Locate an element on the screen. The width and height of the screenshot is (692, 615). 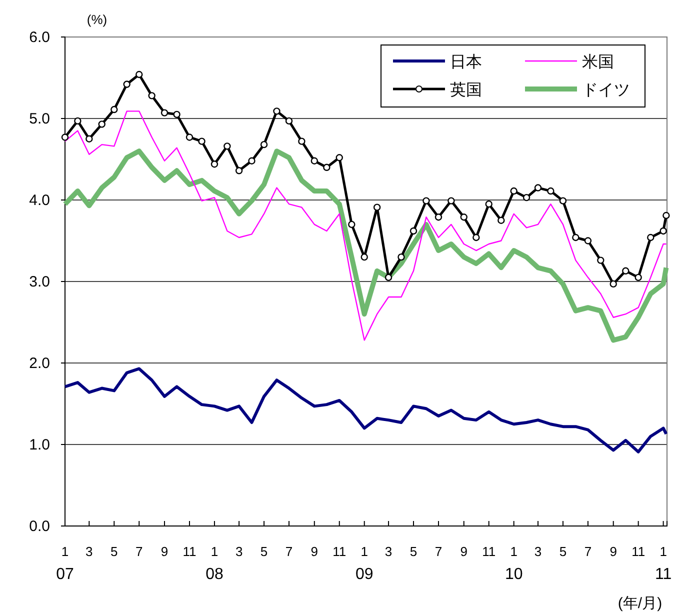
y-tick-label: 6.0 is located at coordinates (39, 37).